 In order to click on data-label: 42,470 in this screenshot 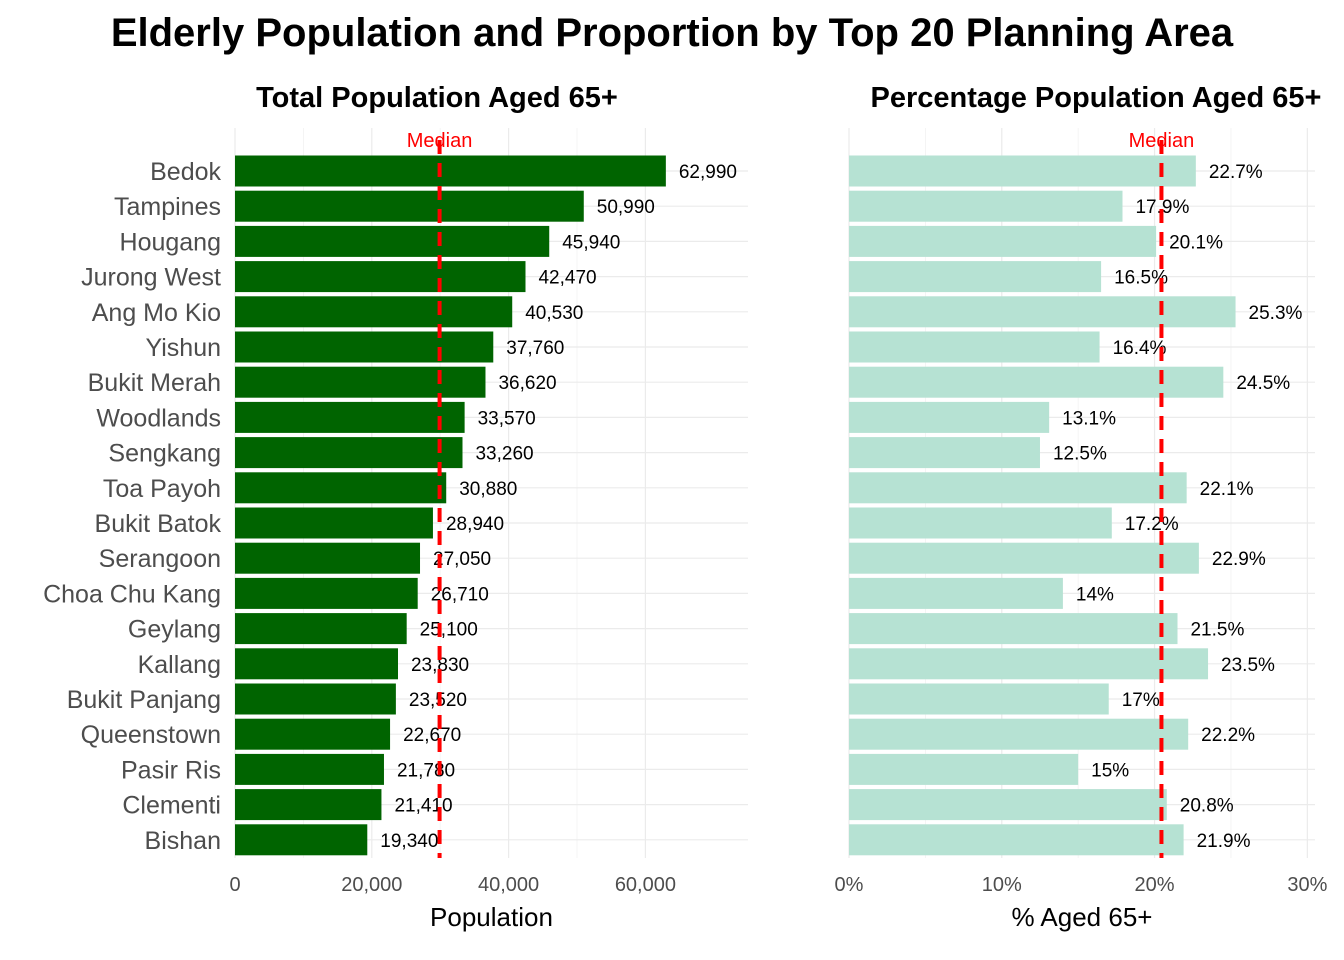, I will do `click(567, 278)`.